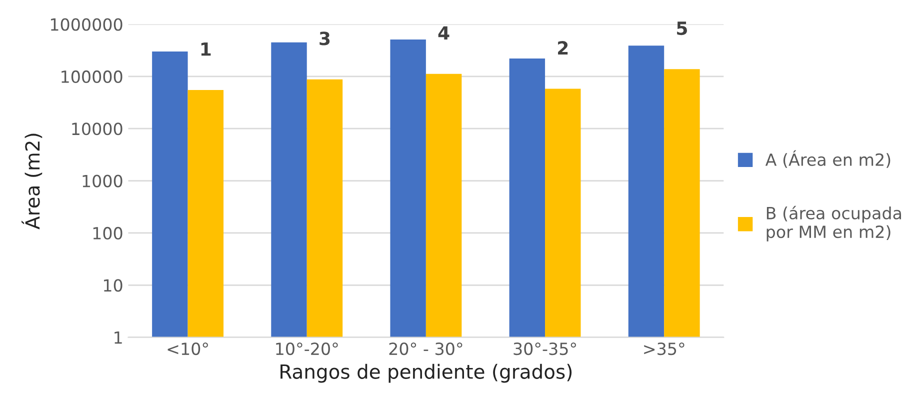 Image resolution: width=916 pixels, height=404 pixels. Describe the element at coordinates (188, 349) in the screenshot. I see `x-tick-label: <10°` at that location.